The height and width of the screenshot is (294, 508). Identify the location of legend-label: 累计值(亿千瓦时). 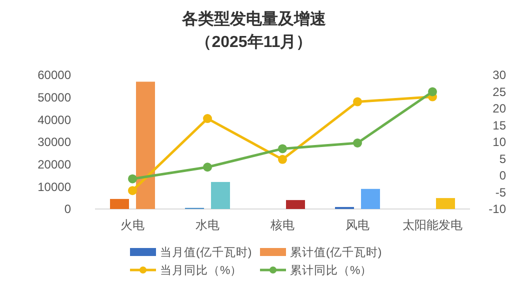
(336, 252).